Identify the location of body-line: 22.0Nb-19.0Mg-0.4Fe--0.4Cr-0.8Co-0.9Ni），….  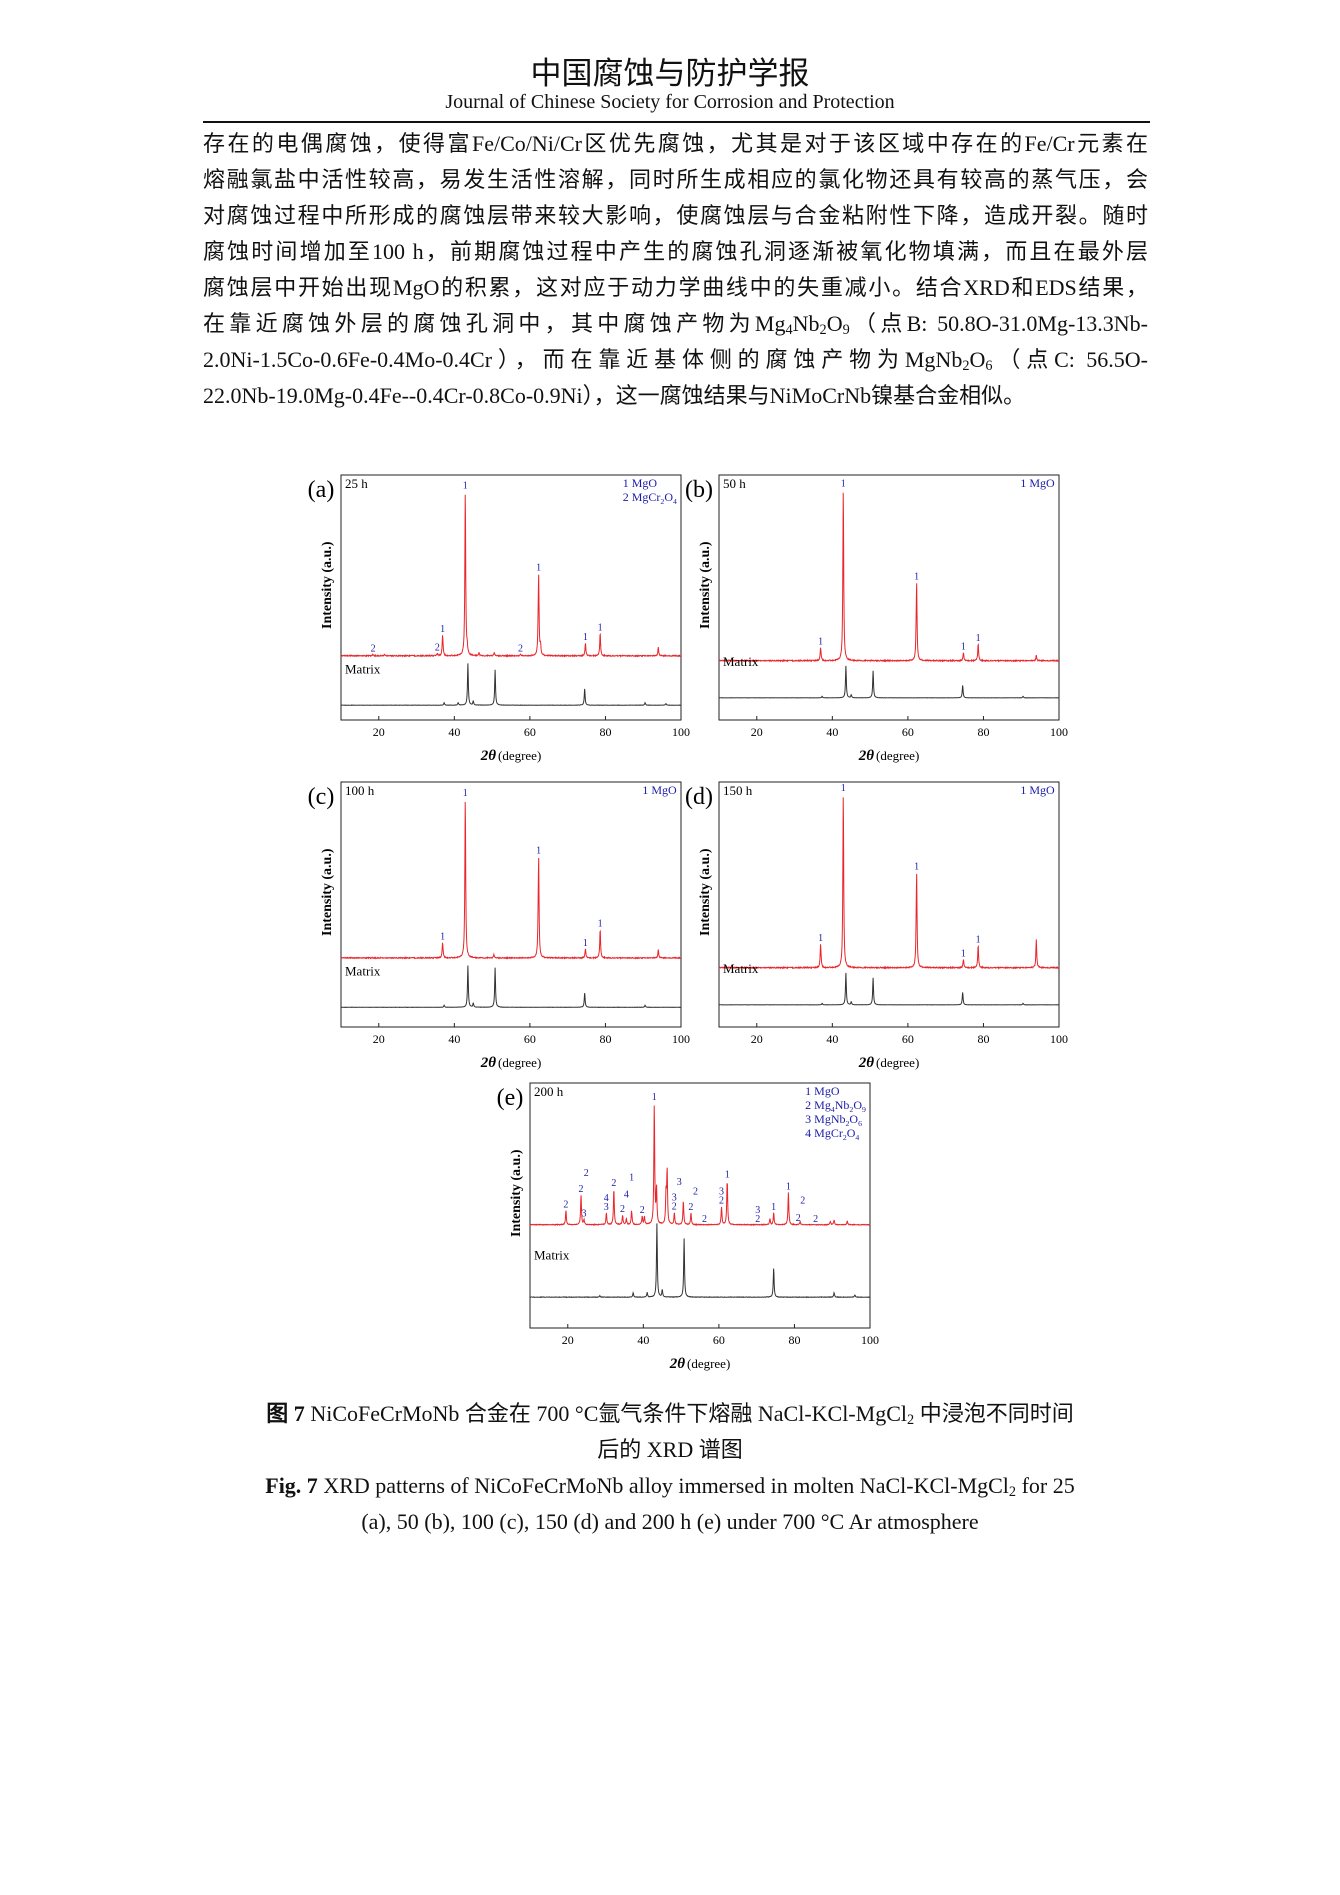
(675, 396).